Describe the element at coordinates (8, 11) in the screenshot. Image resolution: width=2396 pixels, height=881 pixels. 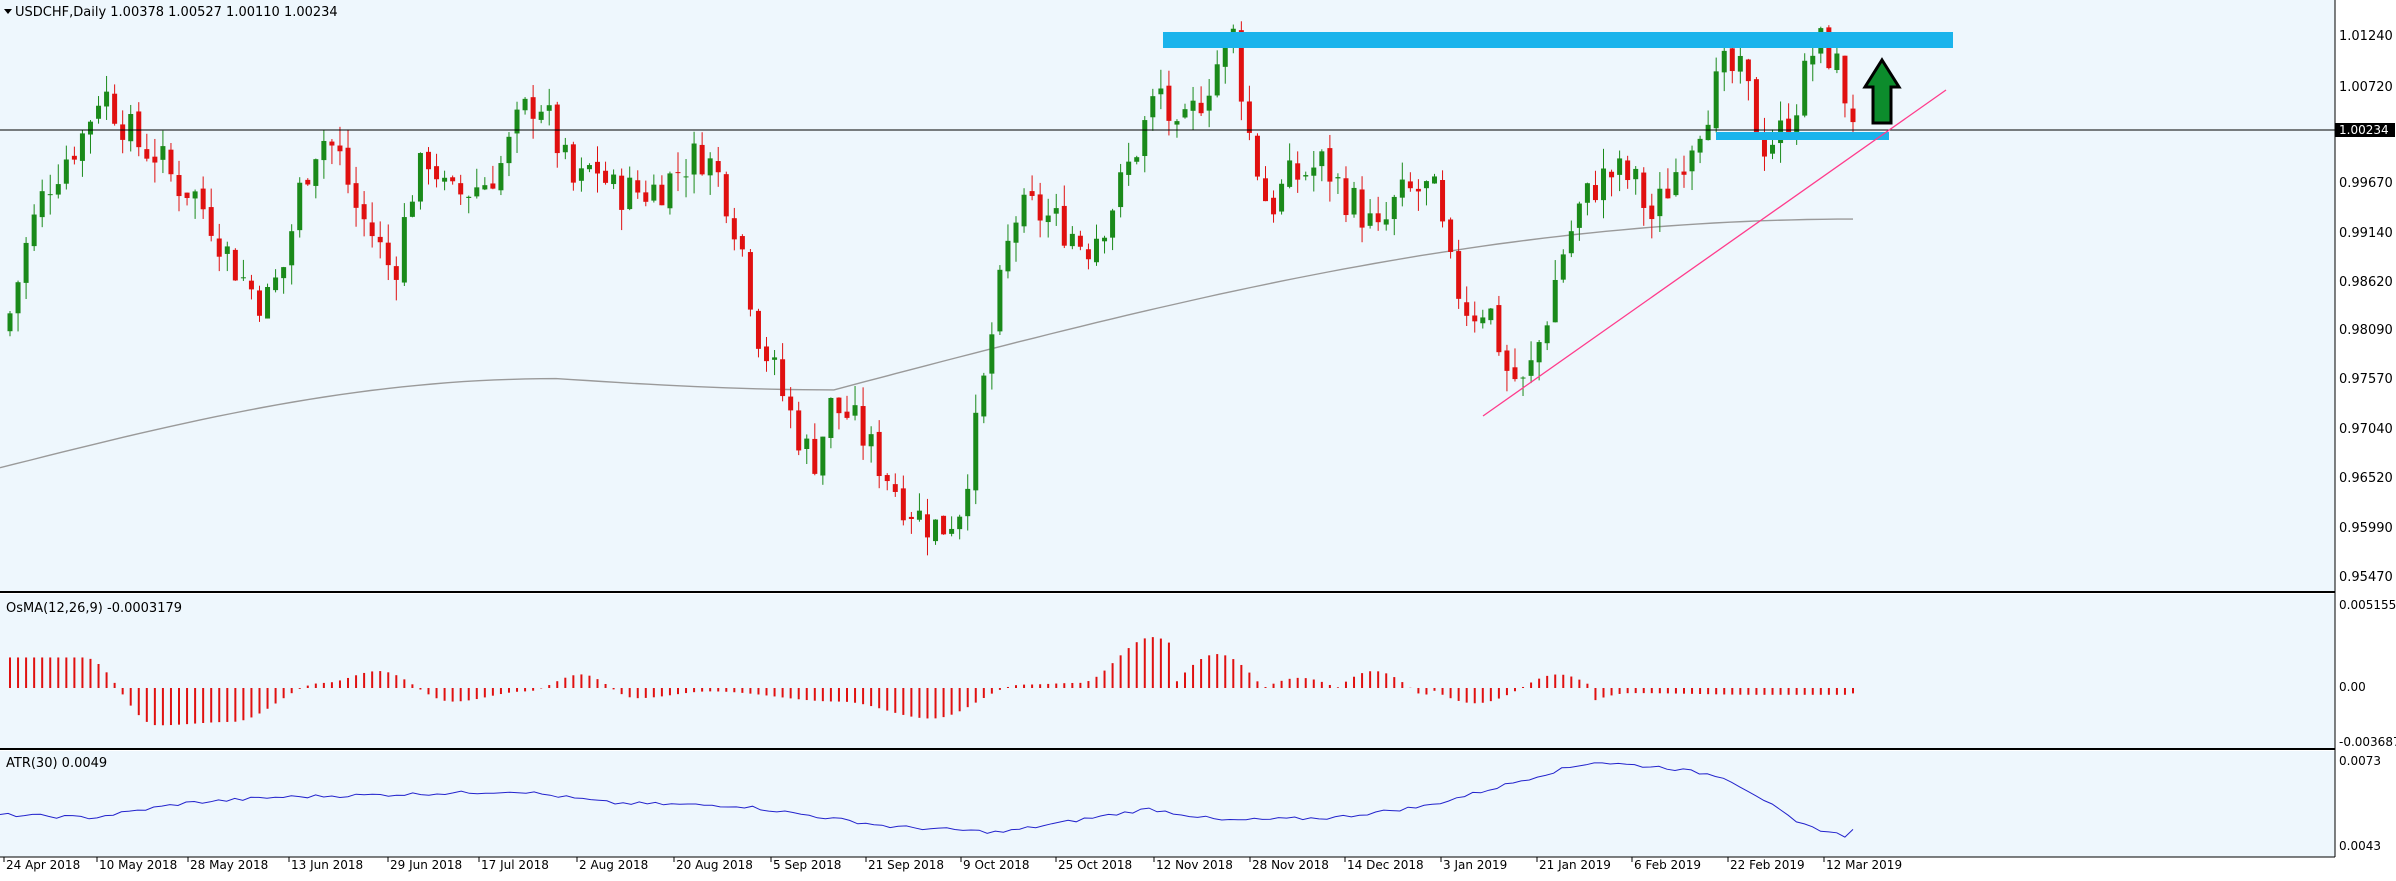
I see `dropdown-arrow-icon` at that location.